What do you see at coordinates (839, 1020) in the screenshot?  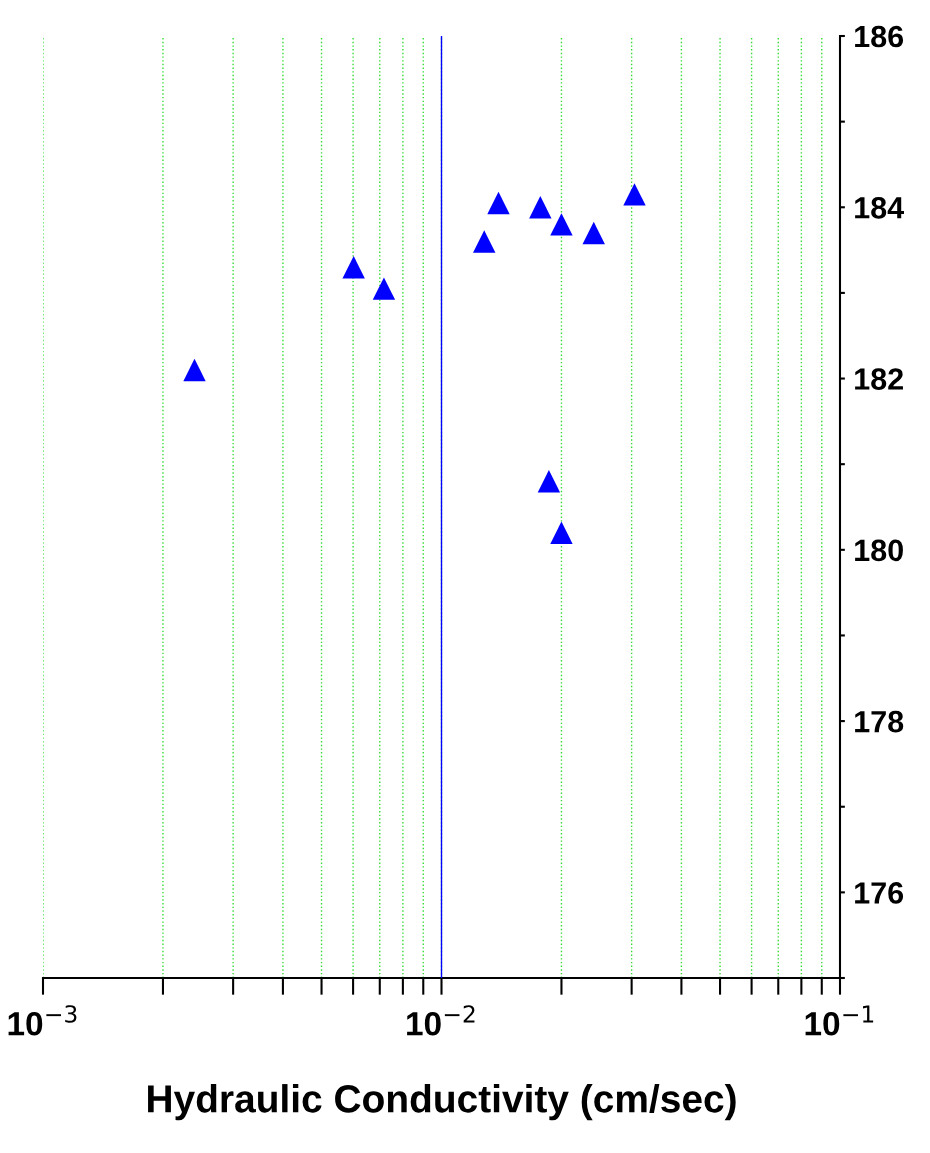 I see `x-tick-label: 10$^{−1}$` at bounding box center [839, 1020].